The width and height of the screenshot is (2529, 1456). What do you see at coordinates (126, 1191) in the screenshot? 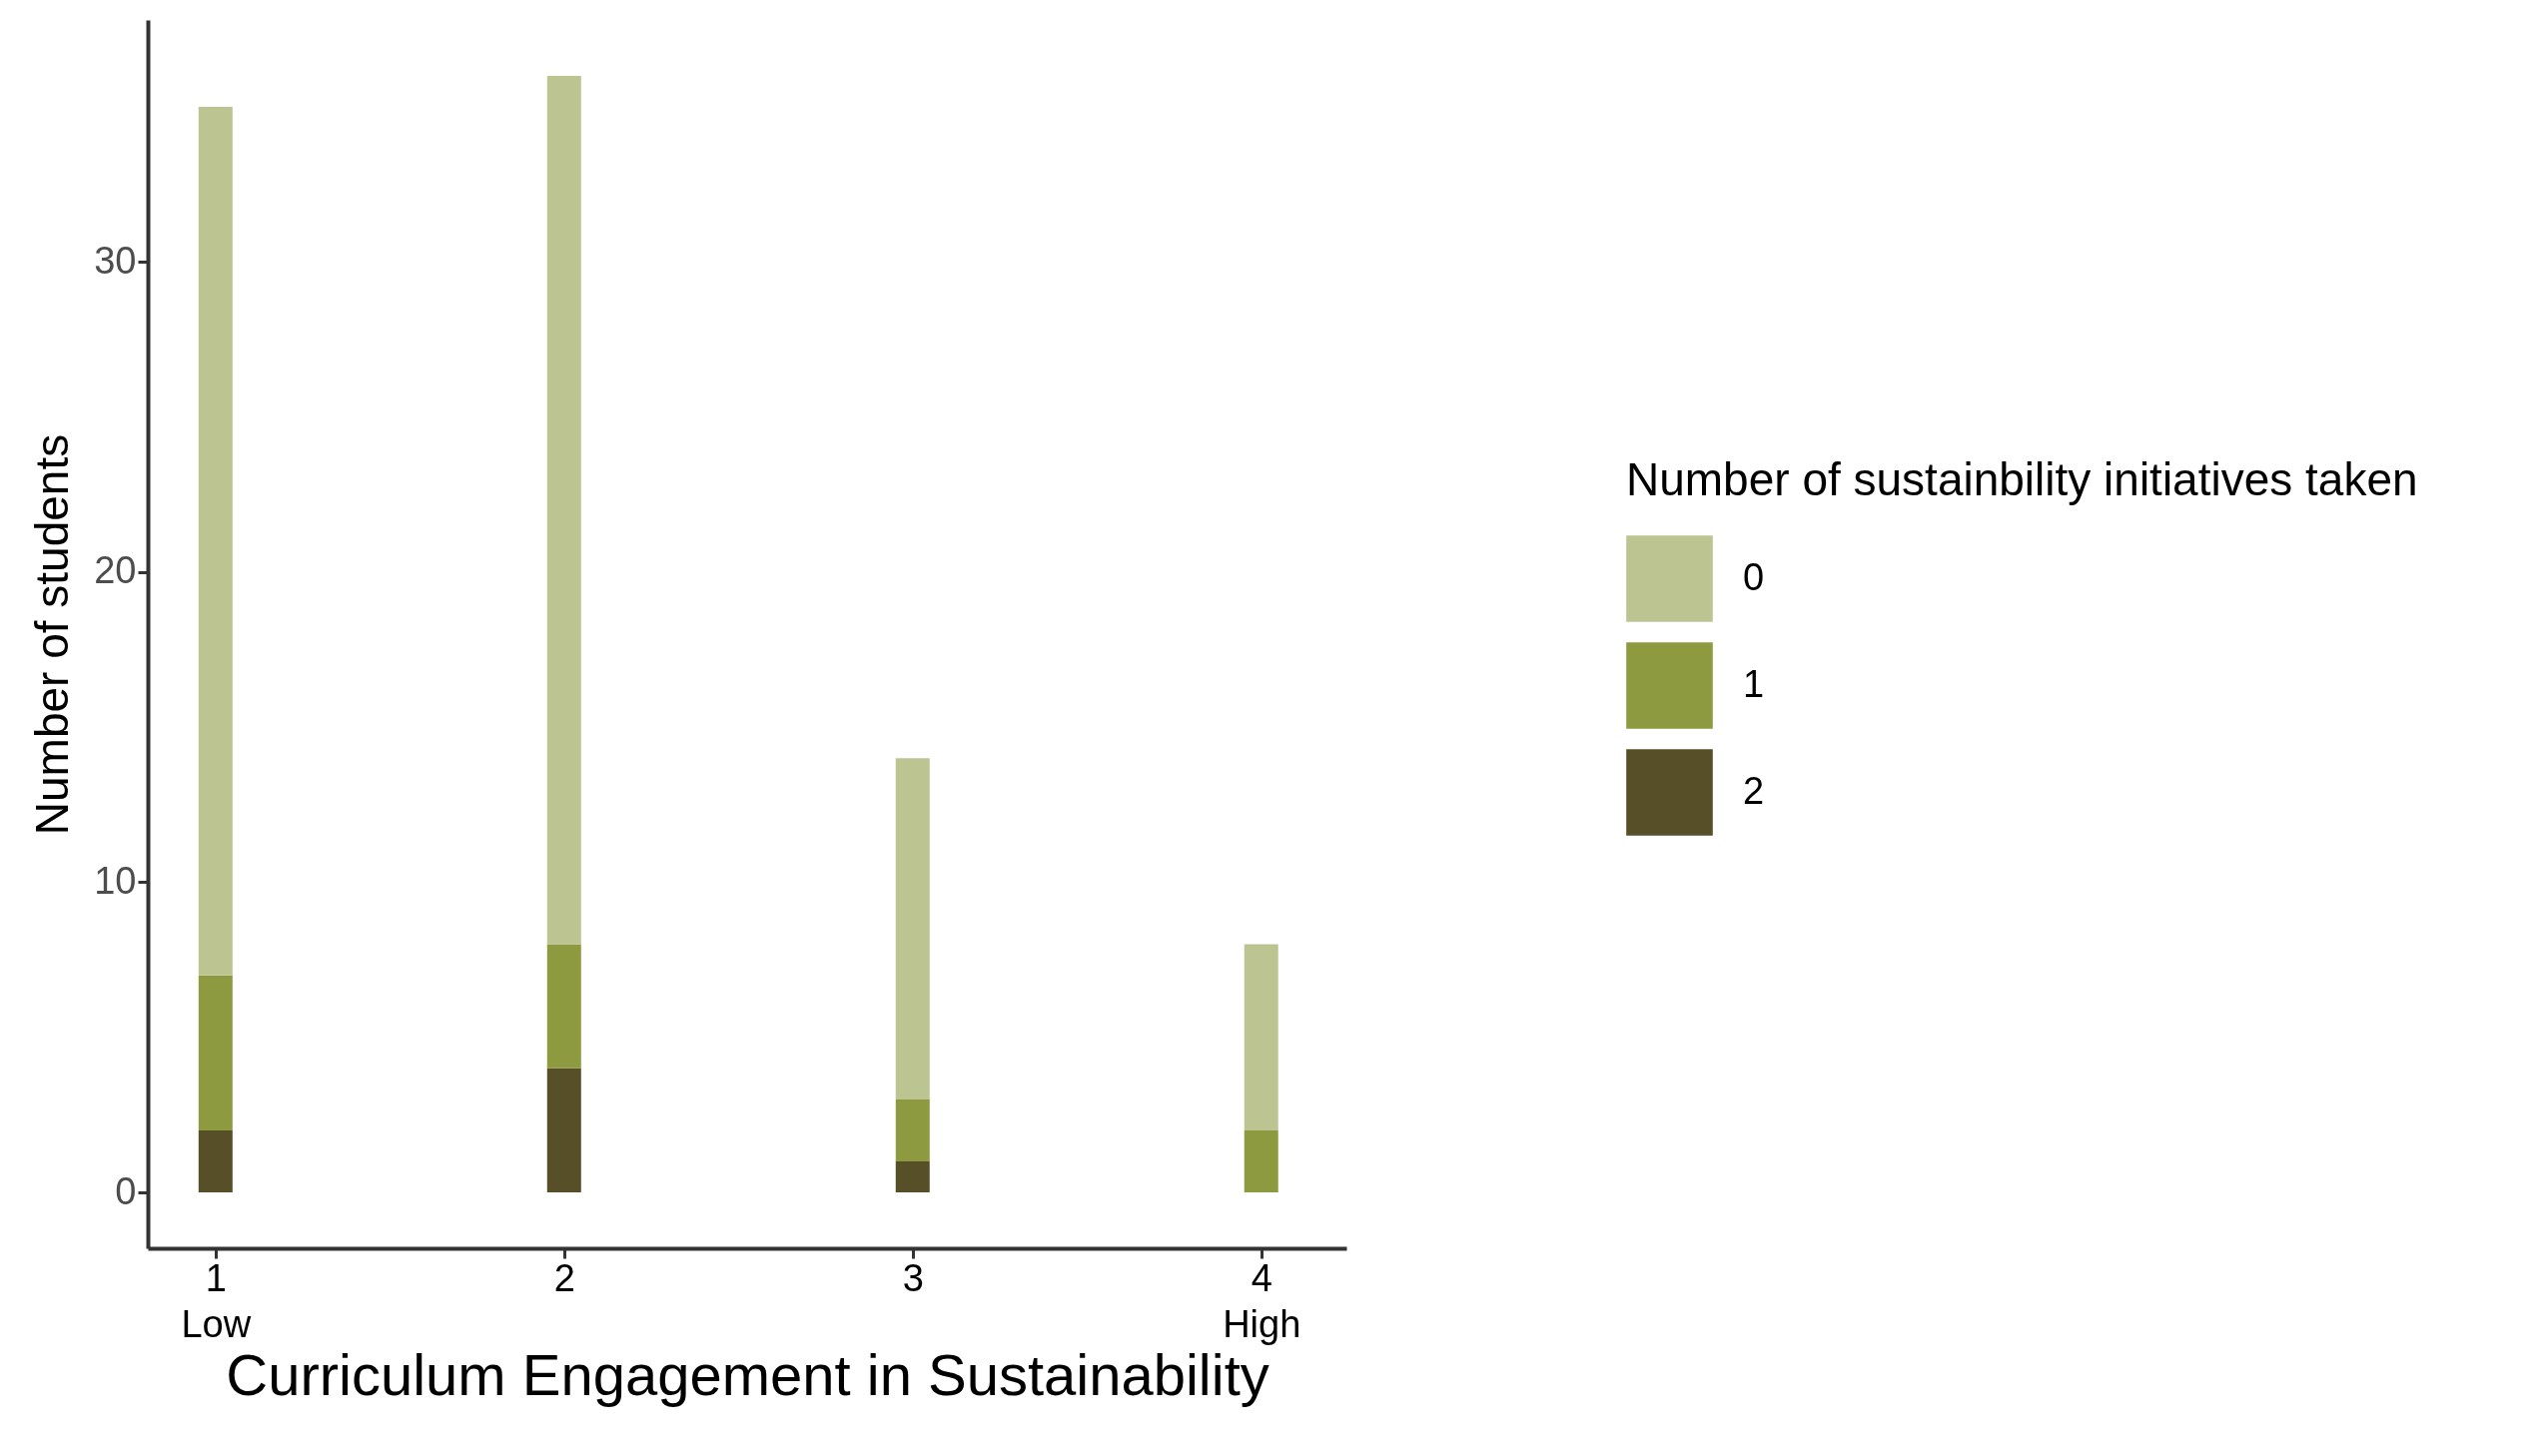
I see `y-tick-label: 0` at bounding box center [126, 1191].